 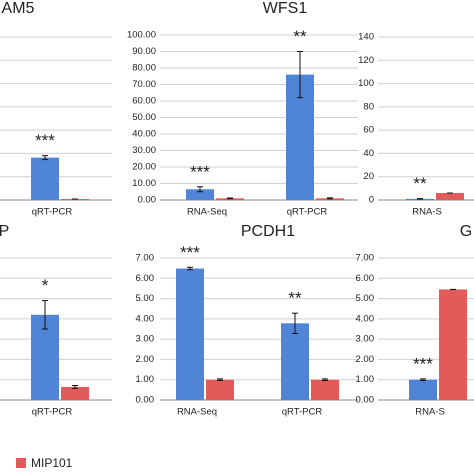 What do you see at coordinates (368, 153) in the screenshot?
I see `y-tick-label: 40` at bounding box center [368, 153].